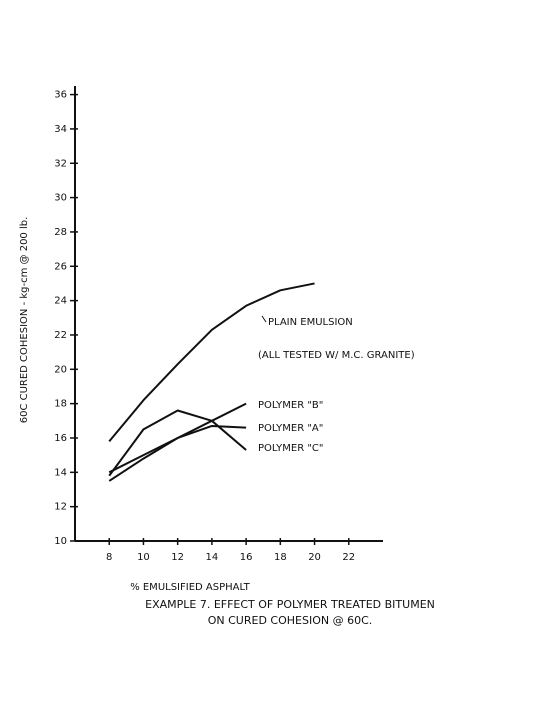 This screenshot has height=714, width=545. Describe the element at coordinates (60, 335) in the screenshot. I see `y-tick-label: 22` at that location.